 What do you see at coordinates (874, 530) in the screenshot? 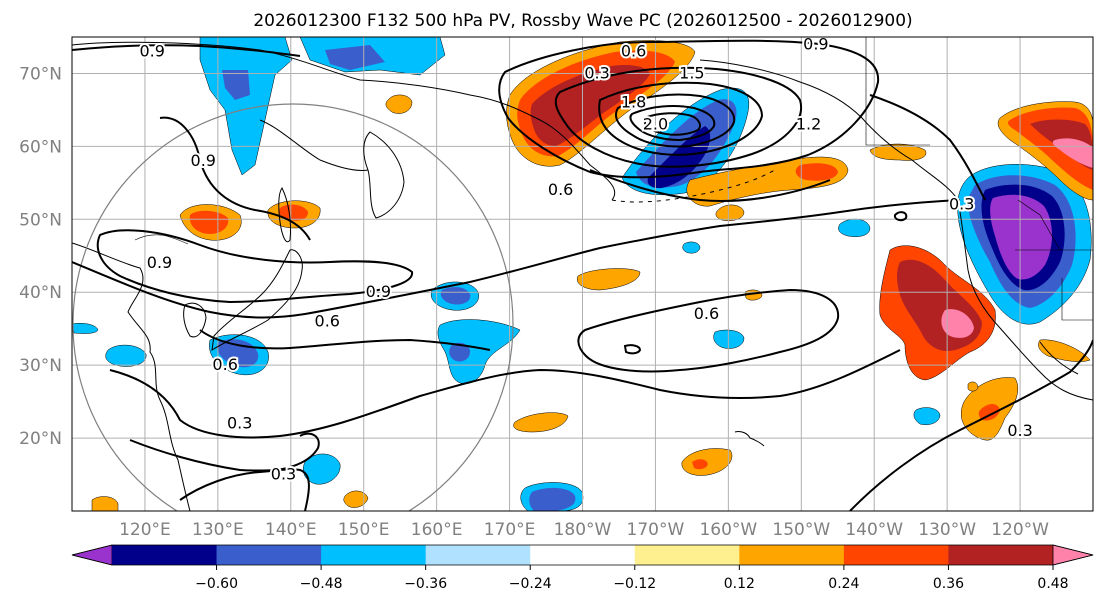
I see `longitude-tick-label: 140°W` at bounding box center [874, 530].